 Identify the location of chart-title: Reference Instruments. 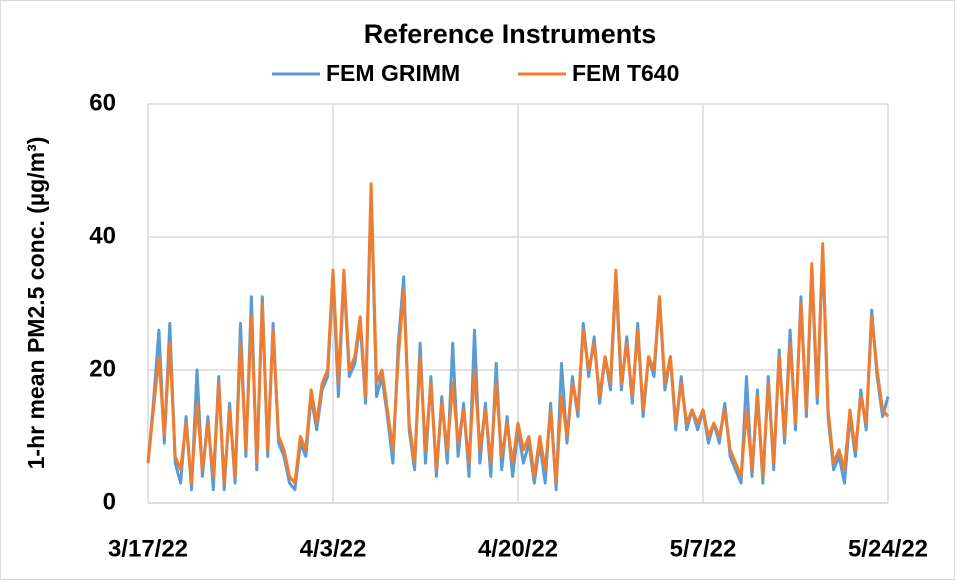
(510, 34).